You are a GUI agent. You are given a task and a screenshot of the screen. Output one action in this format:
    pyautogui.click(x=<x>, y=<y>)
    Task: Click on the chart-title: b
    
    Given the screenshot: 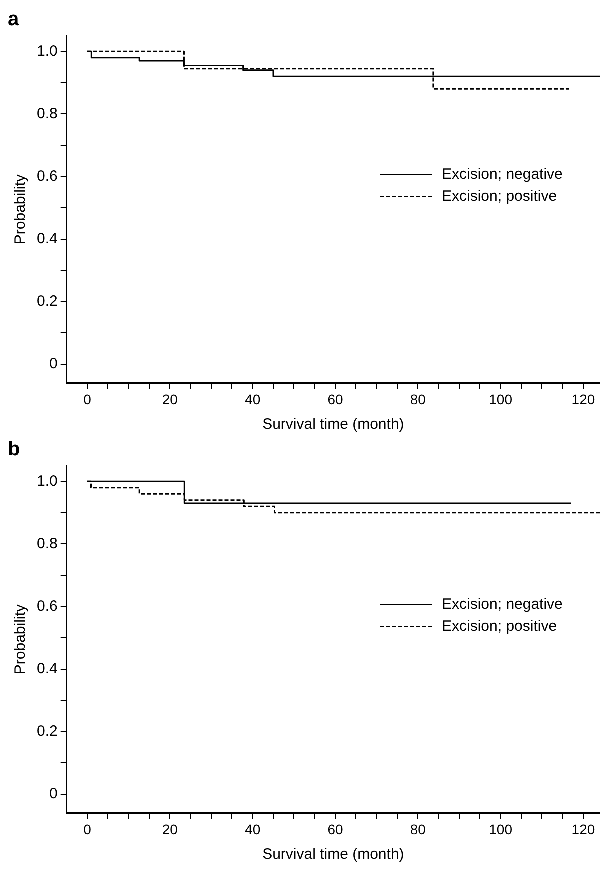 What is the action you would take?
    pyautogui.click(x=14, y=449)
    